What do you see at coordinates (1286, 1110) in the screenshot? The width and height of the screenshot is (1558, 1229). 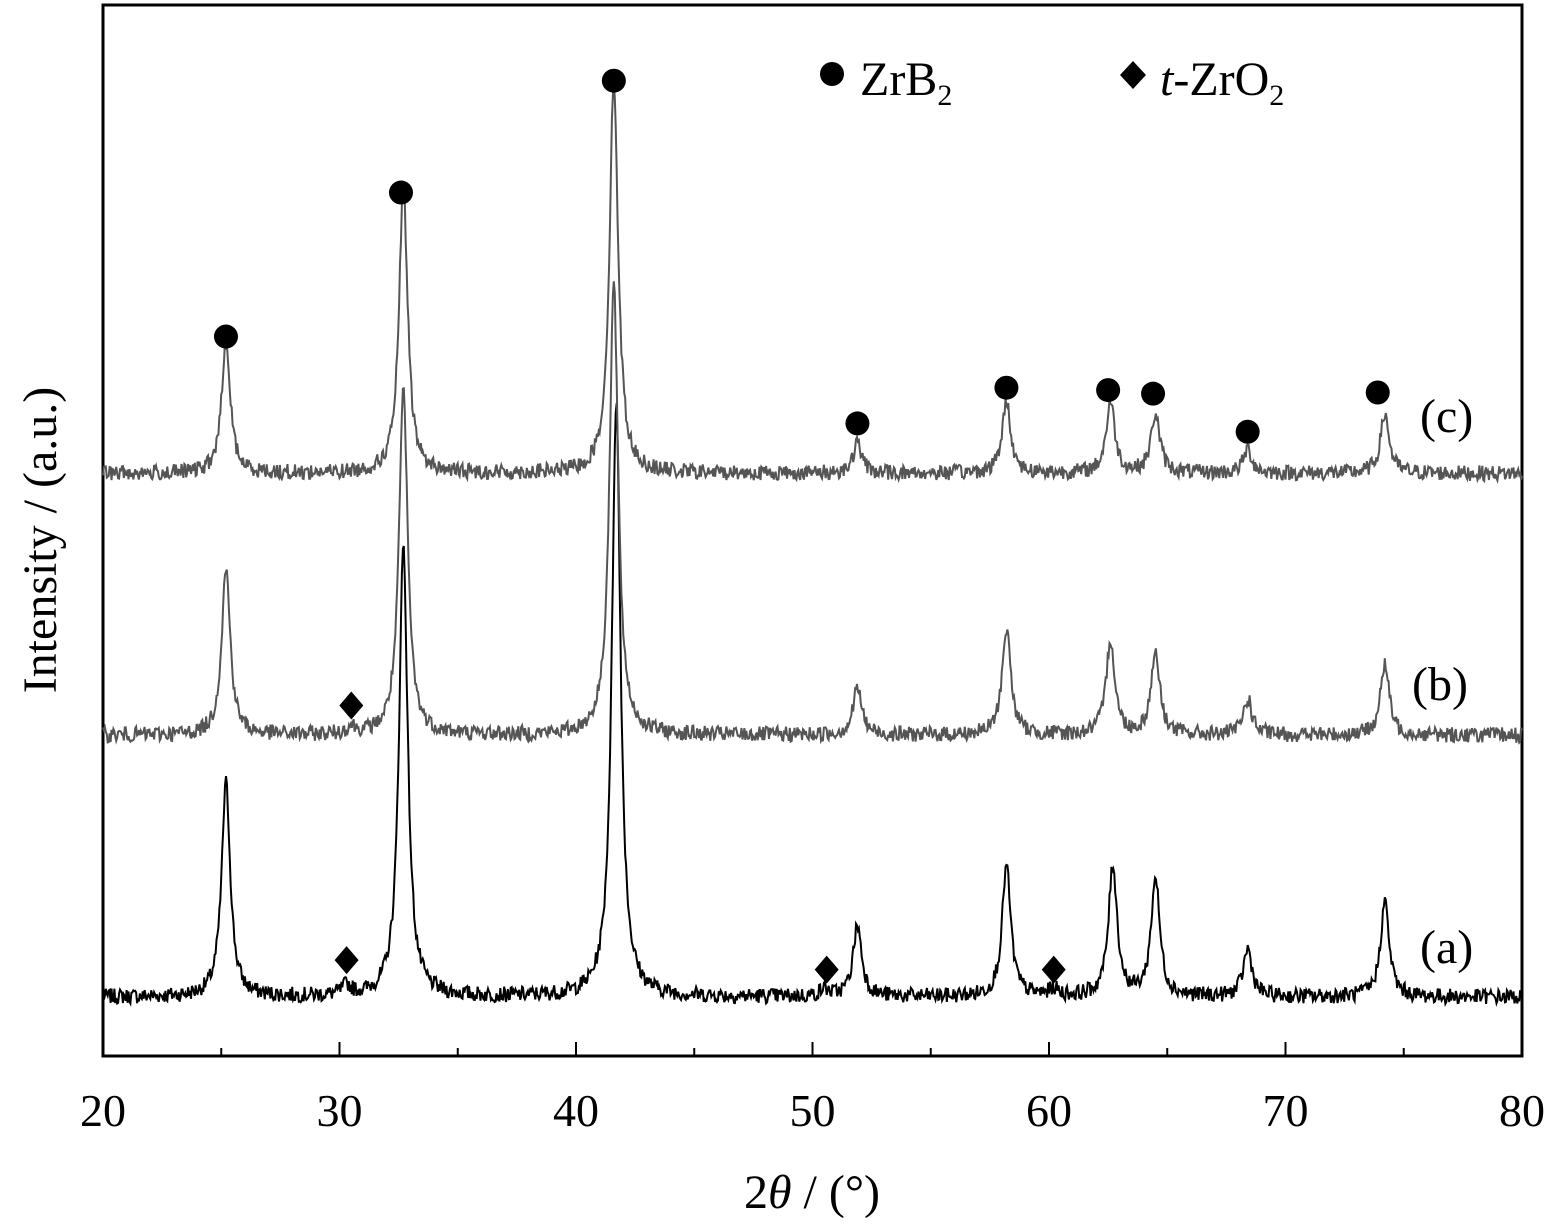 I see `x-tick-label: 70` at bounding box center [1286, 1110].